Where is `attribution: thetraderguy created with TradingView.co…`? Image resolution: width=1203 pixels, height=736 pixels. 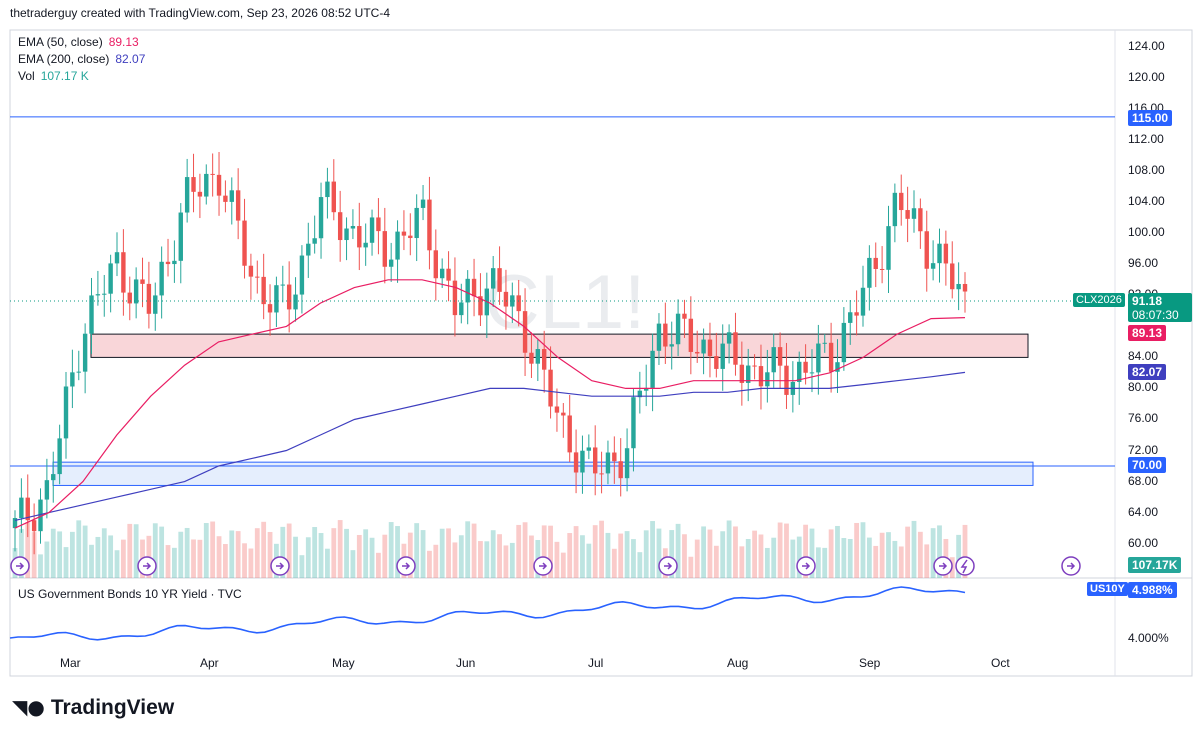 attribution: thetraderguy created with TradingView.co… is located at coordinates (200, 13).